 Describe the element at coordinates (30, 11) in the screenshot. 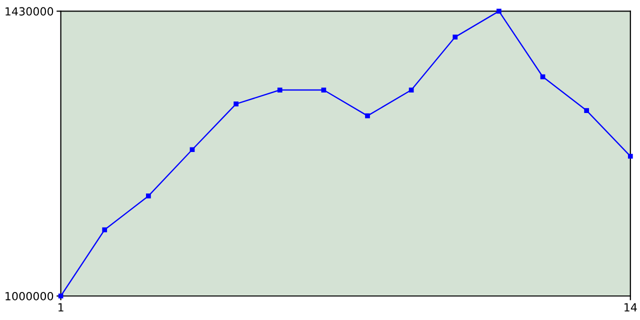

I see `y-tick-label: 1430000` at that location.